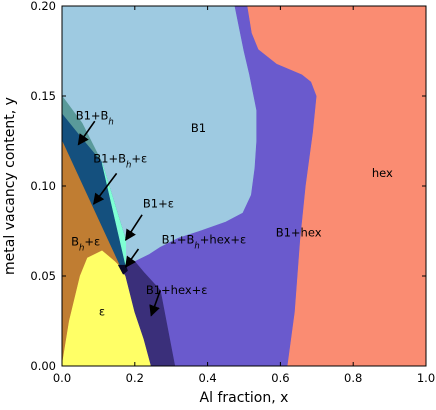 Image resolution: width=436 pixels, height=410 pixels. What do you see at coordinates (43, 276) in the screenshot?
I see `y-tick-label: 0.05` at bounding box center [43, 276].